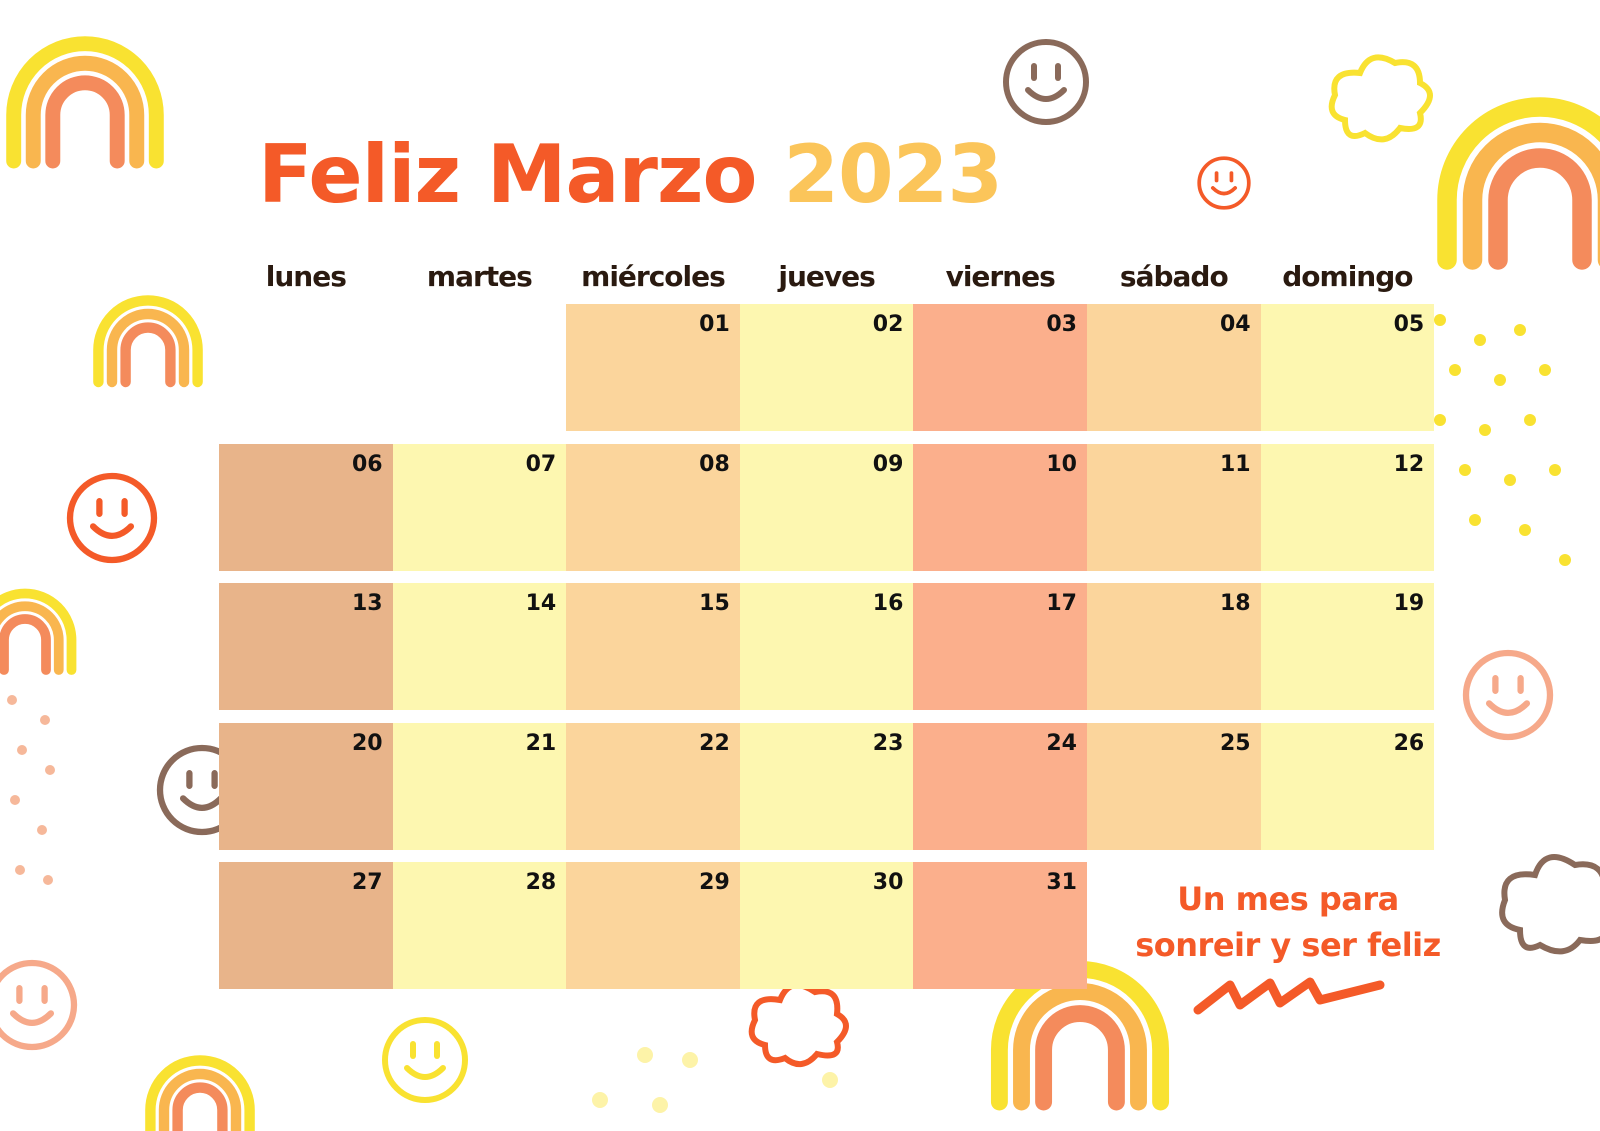 The height and width of the screenshot is (1131, 1600). What do you see at coordinates (1000, 925) in the screenshot?
I see `day-cell: 31` at bounding box center [1000, 925].